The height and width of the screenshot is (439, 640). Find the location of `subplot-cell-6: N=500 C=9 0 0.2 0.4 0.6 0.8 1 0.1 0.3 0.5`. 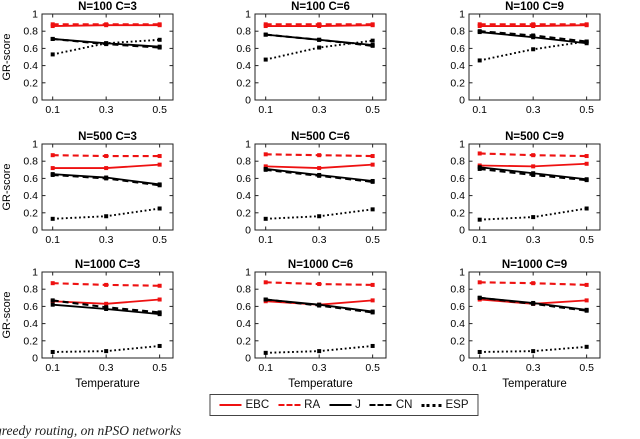

subplot-cell-6: N=500 C=9 0 0.2 0.4 0.6 0.8 1 0.1 0.3 0.5 is located at coordinates (533, 194).